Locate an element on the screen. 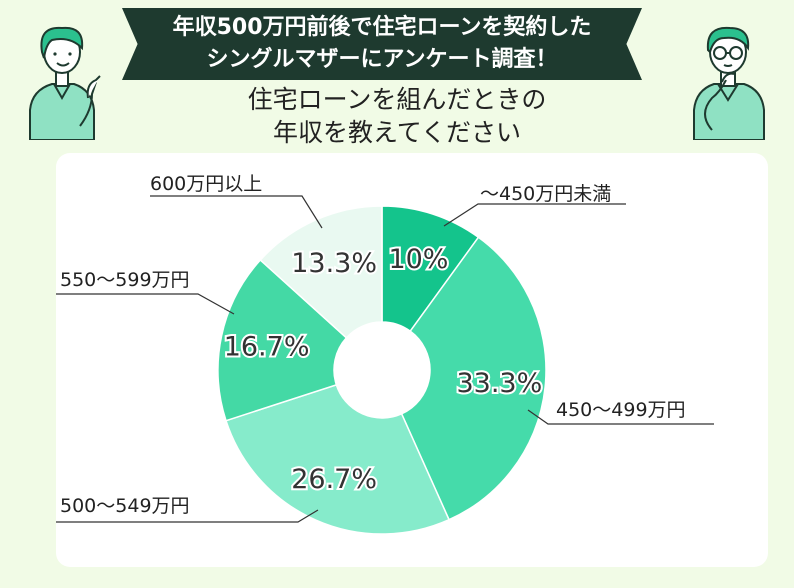  question-line-2: 年収を教えてください is located at coordinates (396, 132).